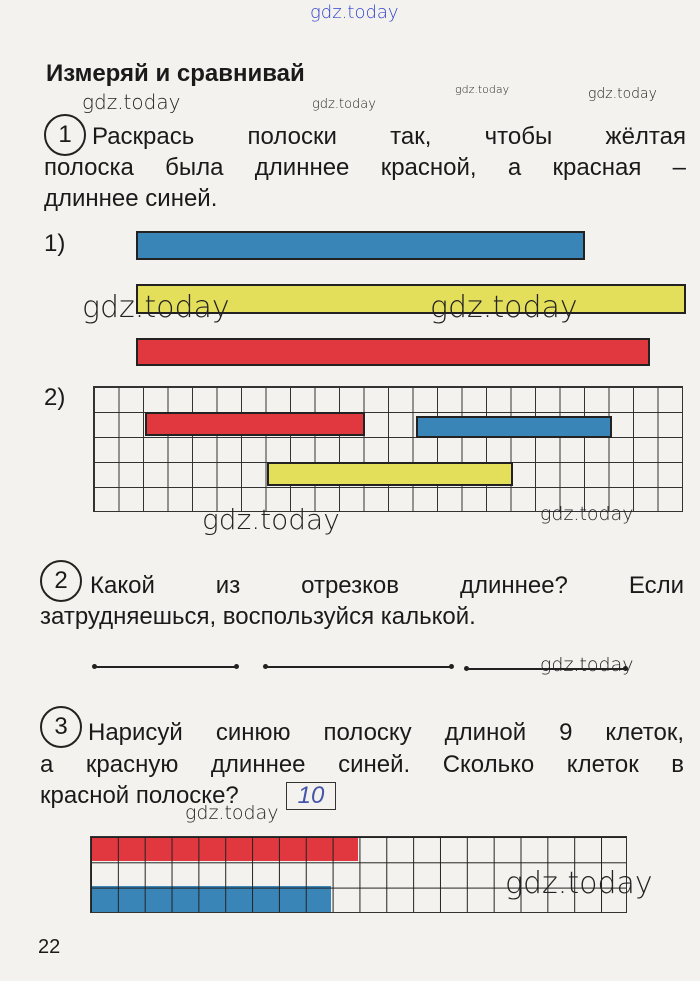 Image resolution: width=700 pixels, height=981 pixels. Describe the element at coordinates (139, 795) in the screenshot. I see `task3-text: красной полоске?` at that location.